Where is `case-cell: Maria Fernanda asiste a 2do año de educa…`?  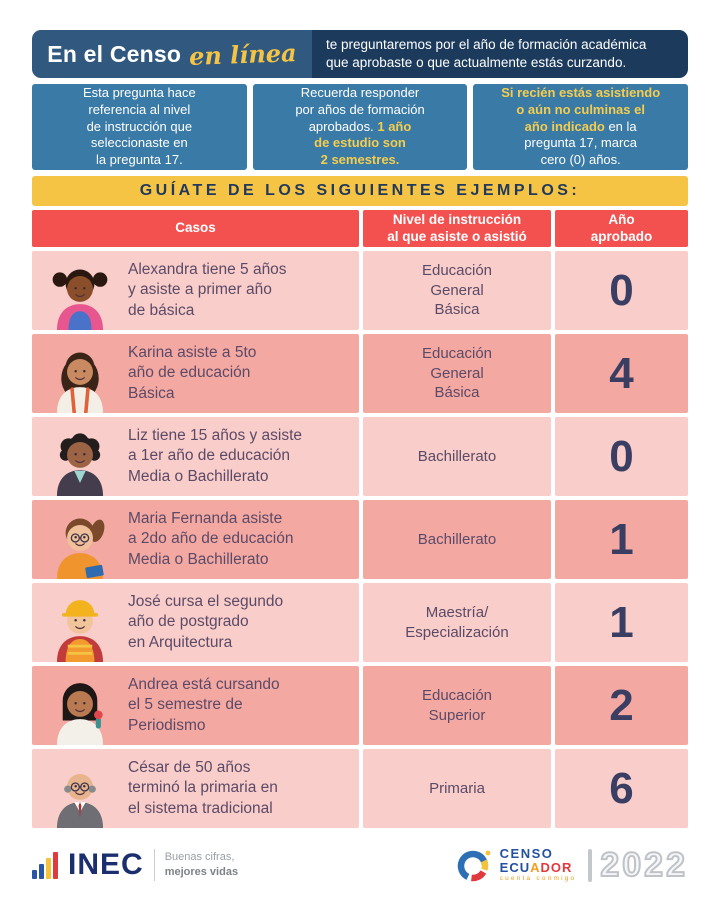 case-cell: Maria Fernanda asiste a 2do año de educa… is located at coordinates (195, 539).